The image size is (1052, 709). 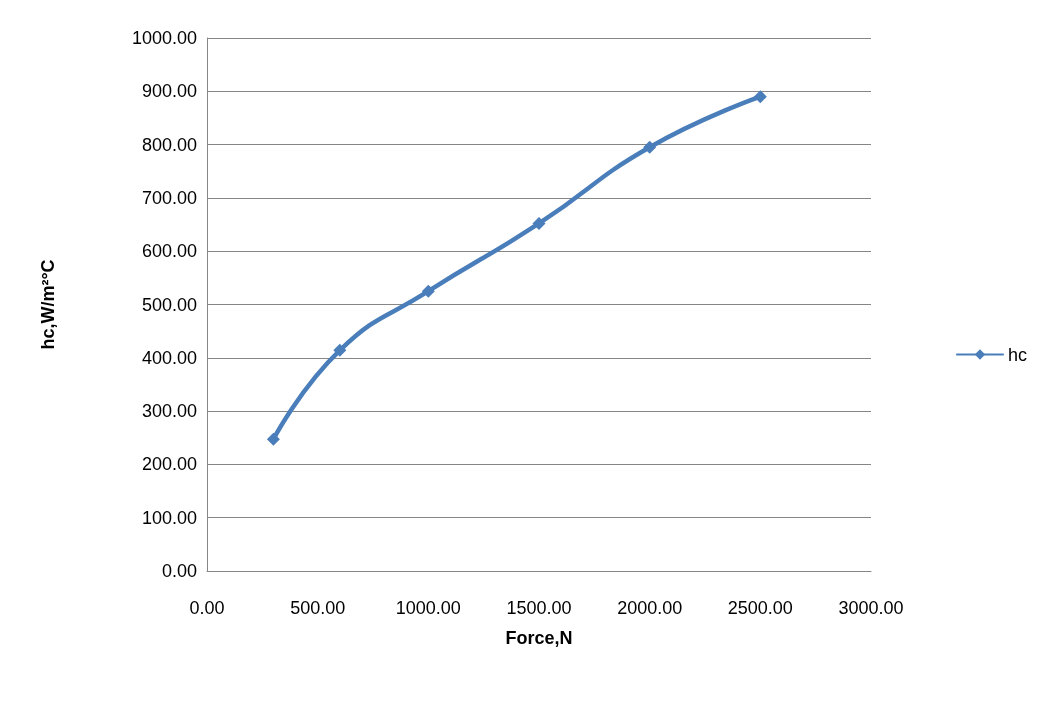 I want to click on x-tick-label: 1000.00, so click(x=428, y=608).